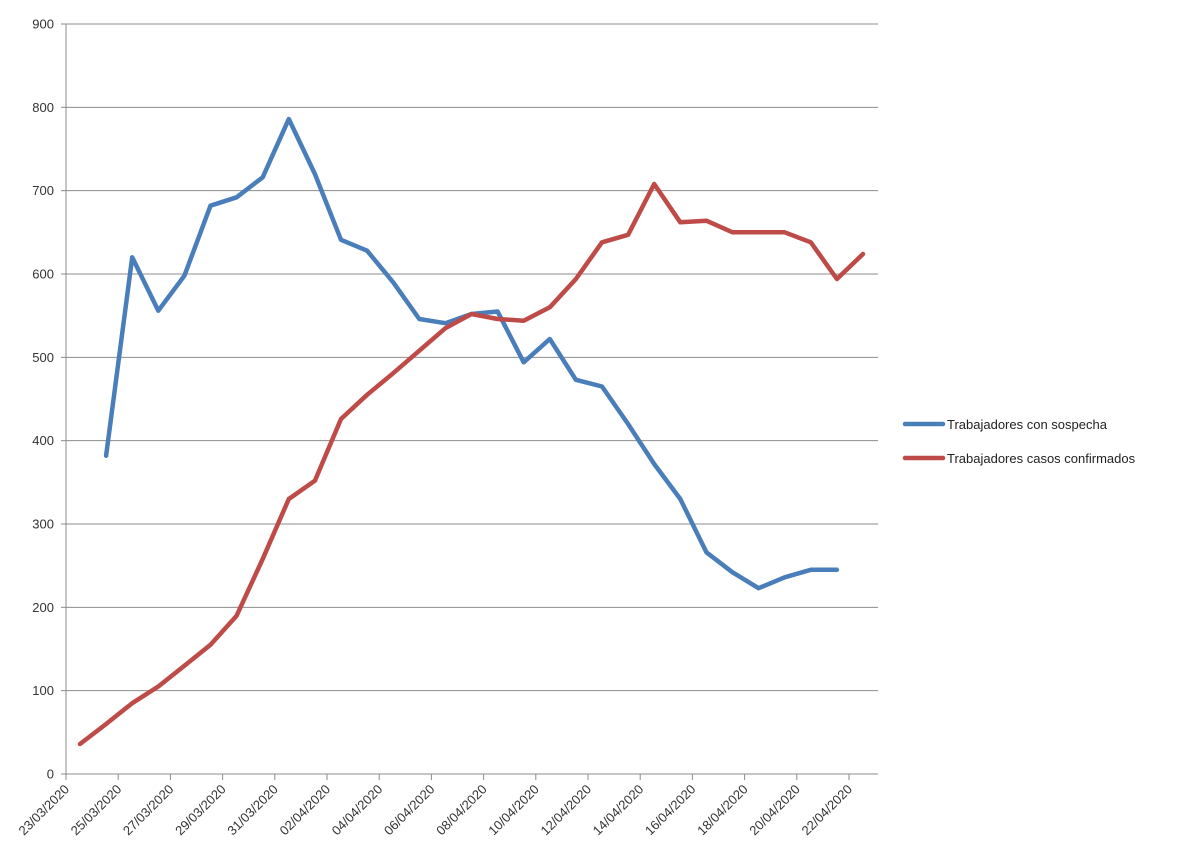  I want to click on y-tick-label: 800, so click(43, 107).